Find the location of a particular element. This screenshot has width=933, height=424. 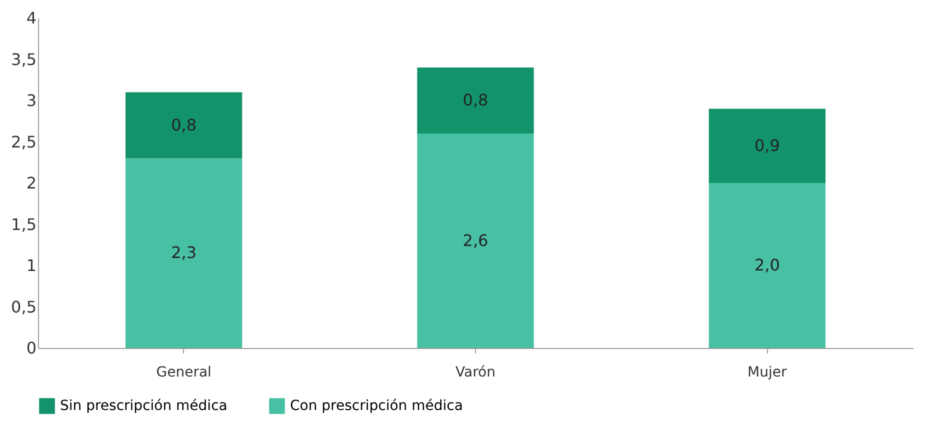

data-label: 2,6 is located at coordinates (475, 240).